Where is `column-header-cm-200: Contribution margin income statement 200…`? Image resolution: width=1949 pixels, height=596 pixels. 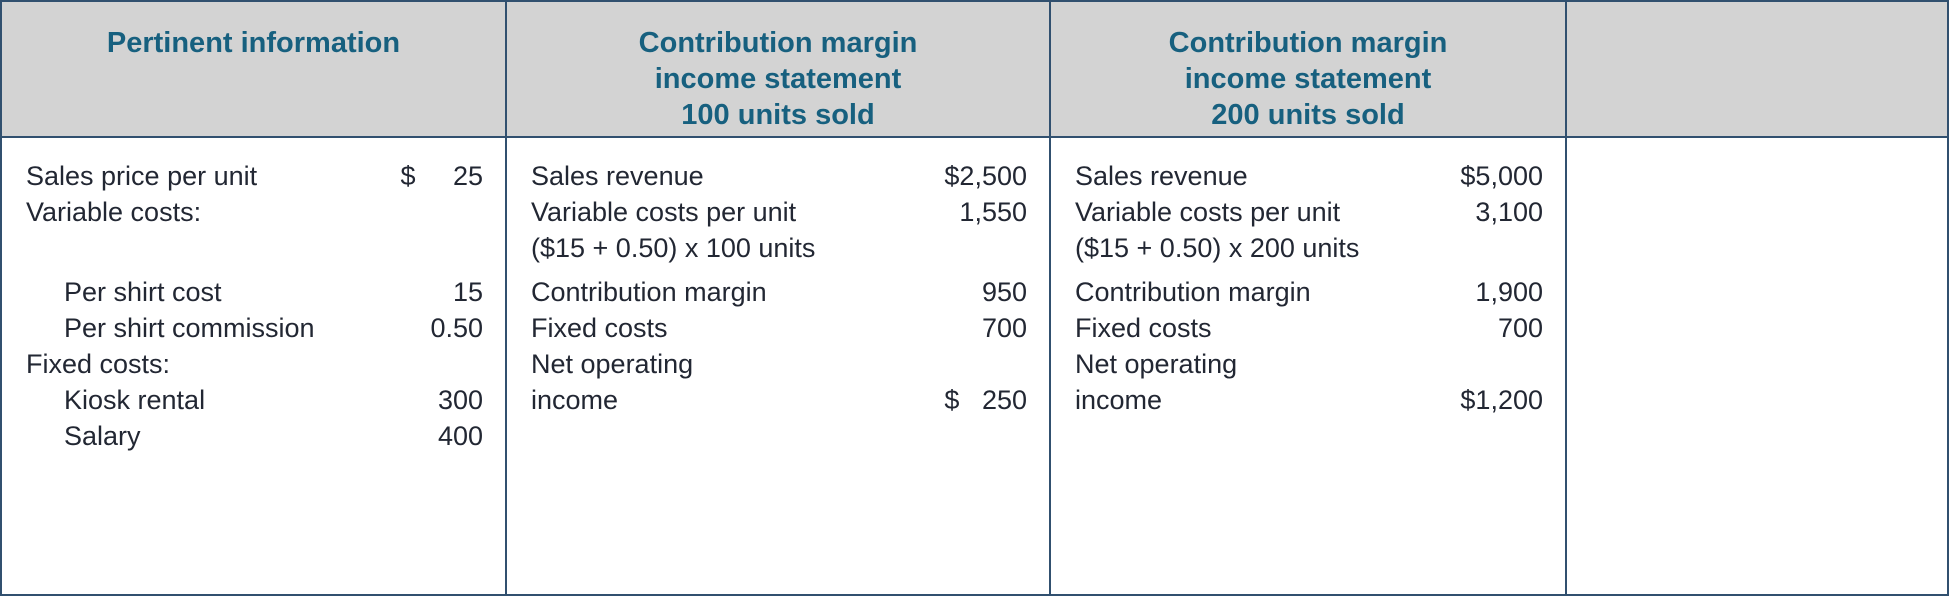 column-header-cm-200: Contribution margin income statement 200… is located at coordinates (1309, 70).